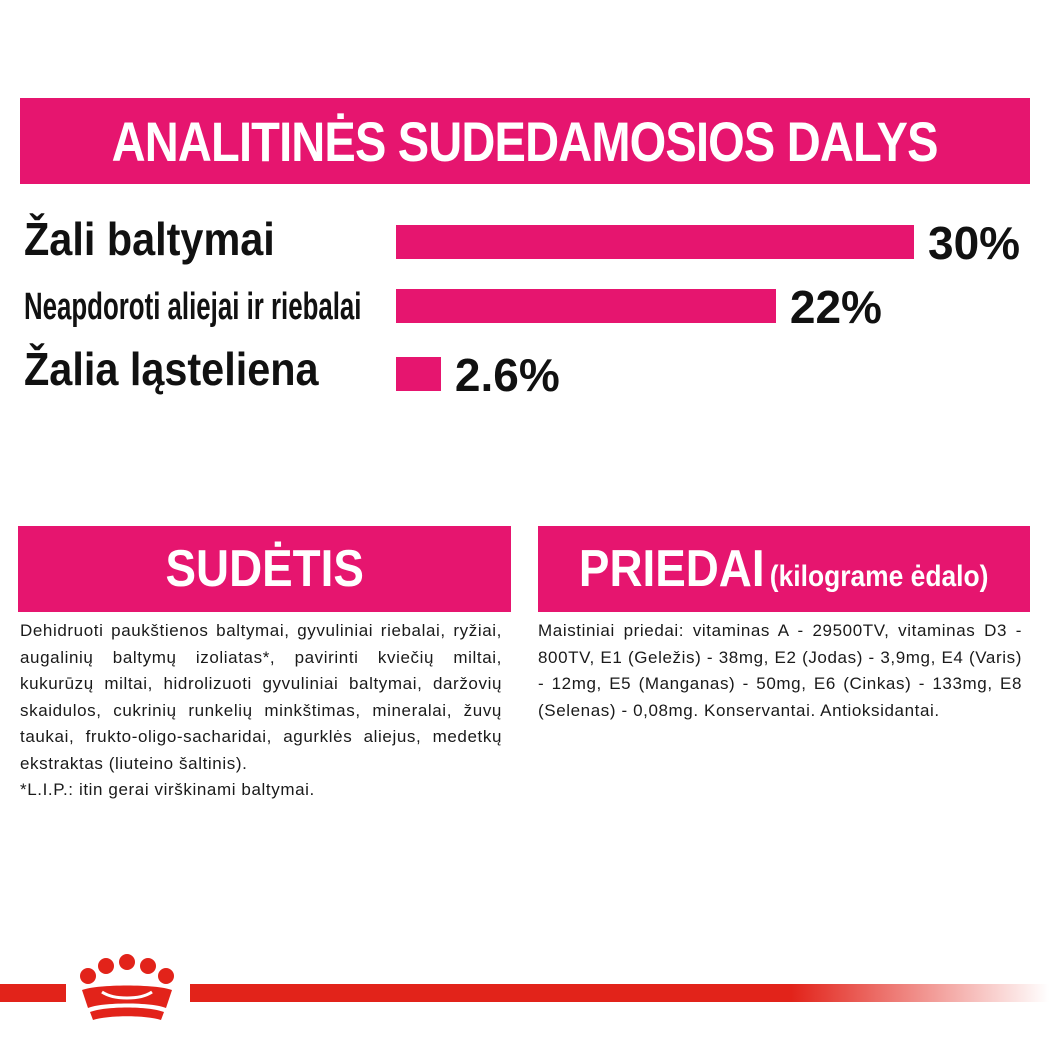 This screenshot has height=1049, width=1049. What do you see at coordinates (418, 374) in the screenshot?
I see `nutrient-bar-fibre` at bounding box center [418, 374].